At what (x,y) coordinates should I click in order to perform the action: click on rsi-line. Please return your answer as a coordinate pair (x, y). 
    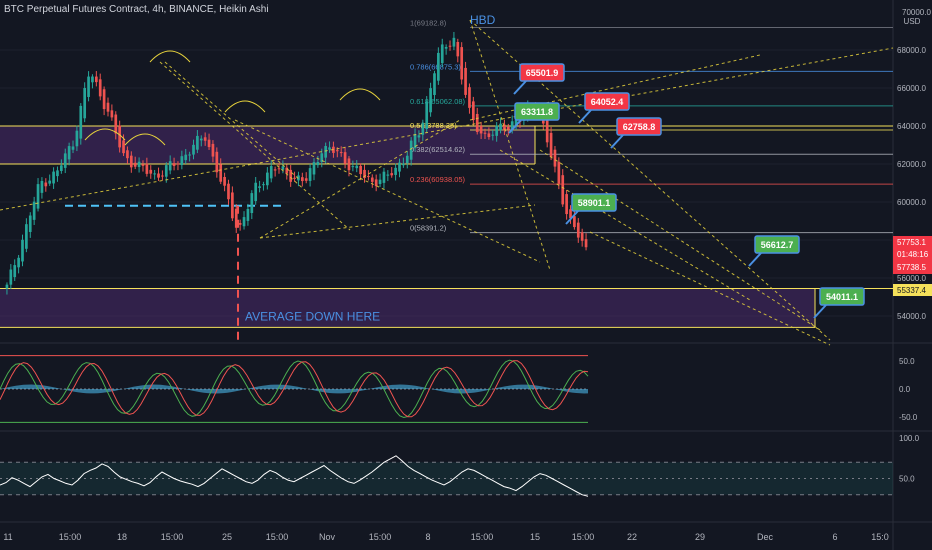
    Looking at the image, I should click on (294, 476).